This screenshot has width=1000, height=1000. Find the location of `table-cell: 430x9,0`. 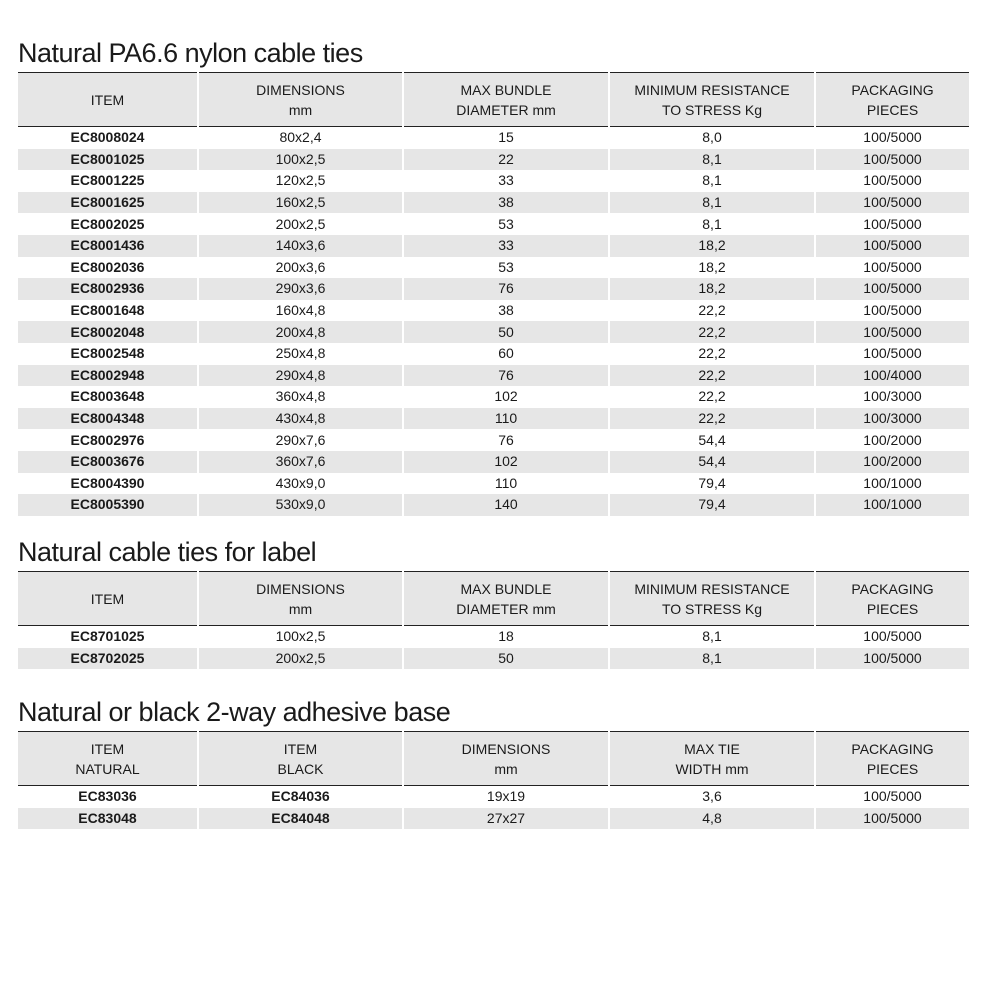

table-cell: 430x9,0 is located at coordinates (300, 483).